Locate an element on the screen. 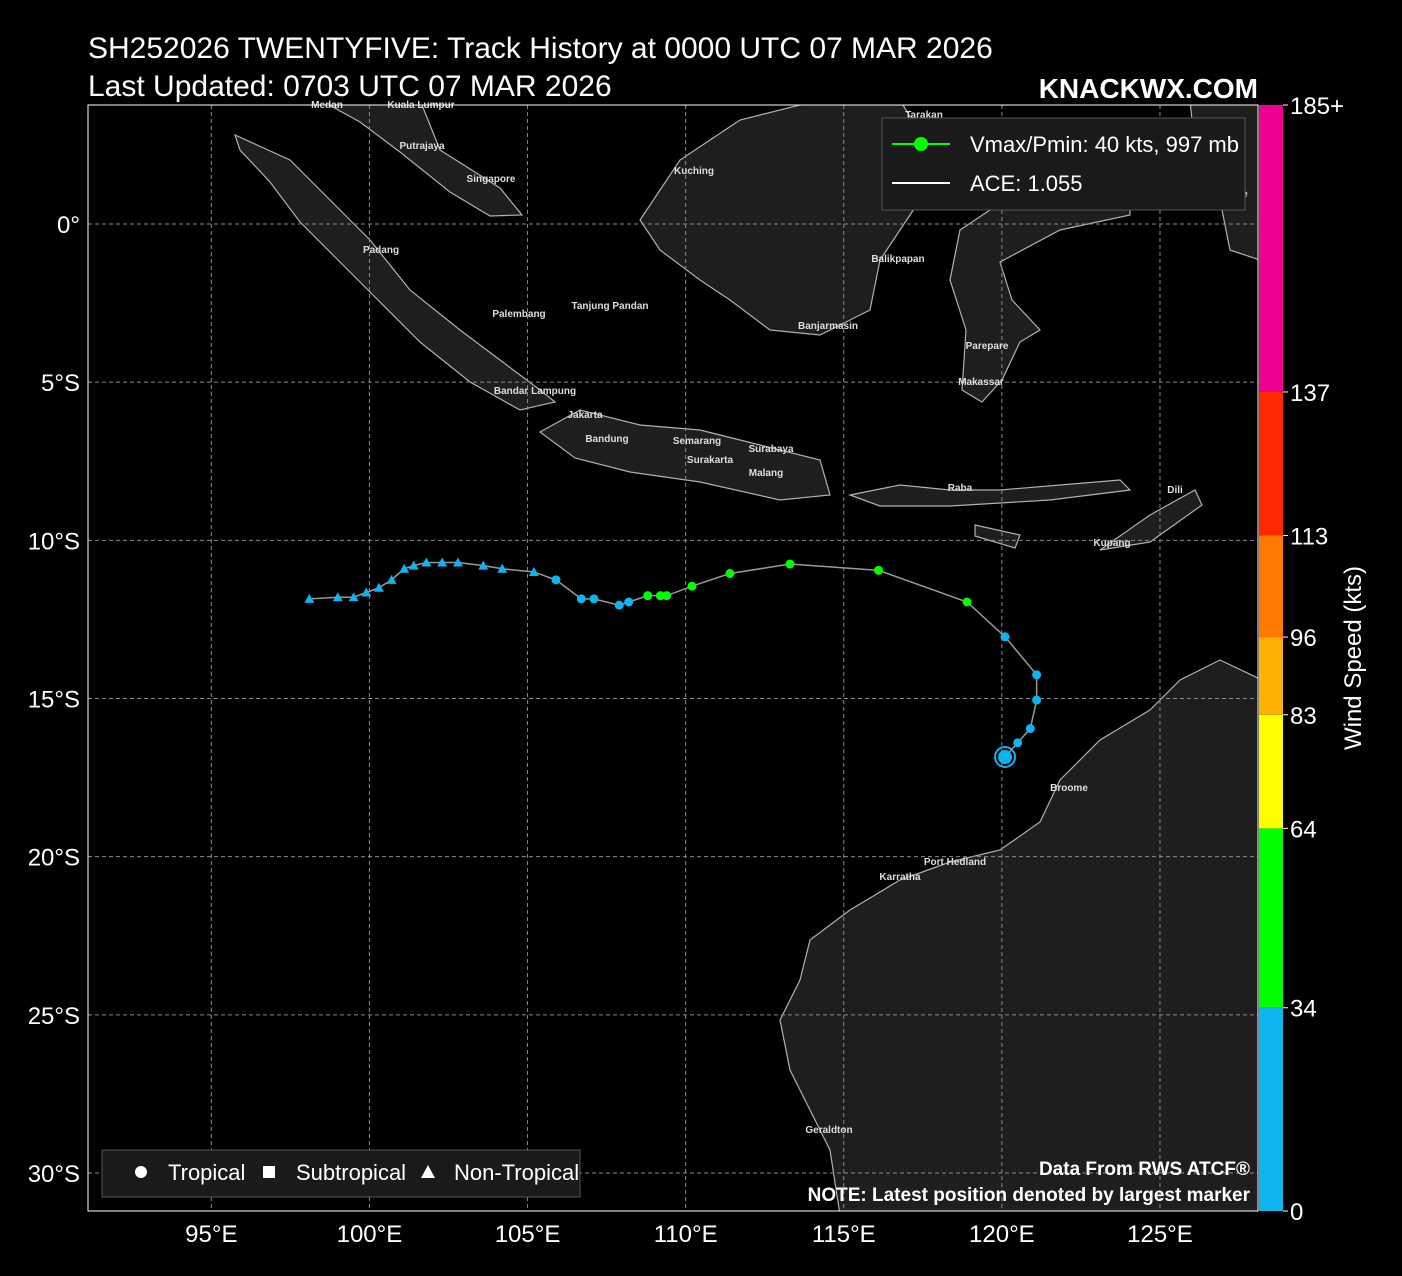 The width and height of the screenshot is (1402, 1276). info-legend-text: Vmax/Pmin: 40 kts, 997 mb is located at coordinates (1104, 144).